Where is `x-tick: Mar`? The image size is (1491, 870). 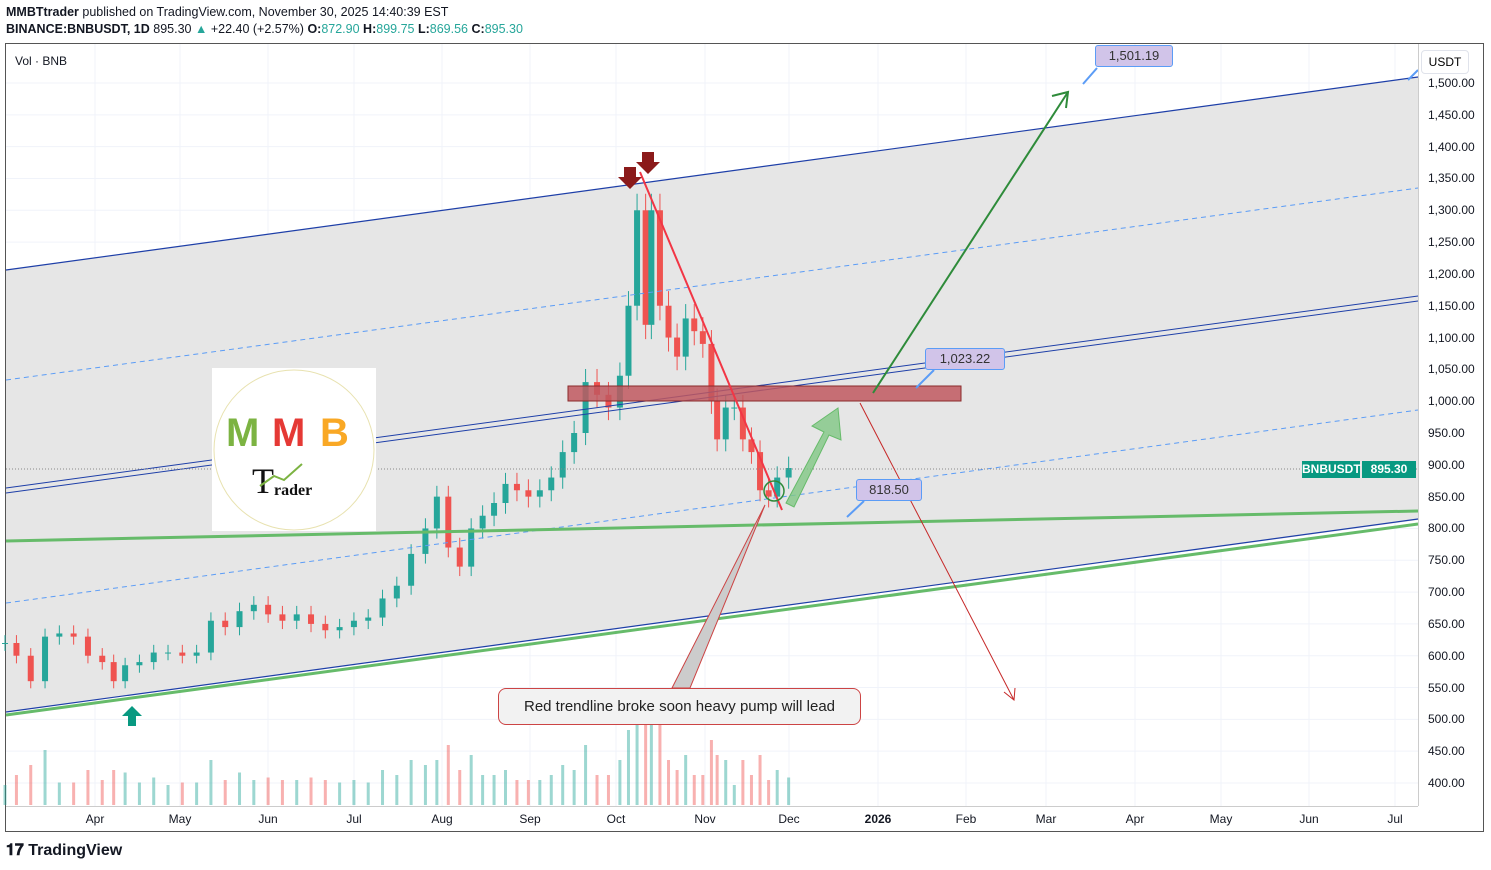
x-tick: Mar is located at coordinates (1046, 819).